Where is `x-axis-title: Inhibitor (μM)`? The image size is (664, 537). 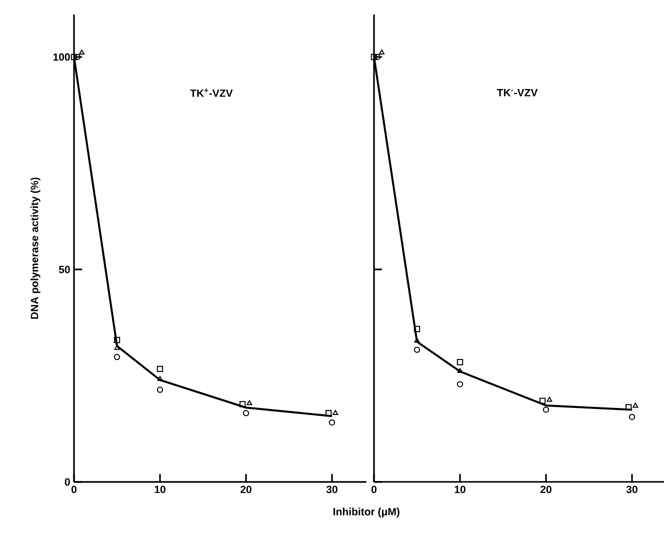 x-axis-title: Inhibitor (μM) is located at coordinates (367, 513).